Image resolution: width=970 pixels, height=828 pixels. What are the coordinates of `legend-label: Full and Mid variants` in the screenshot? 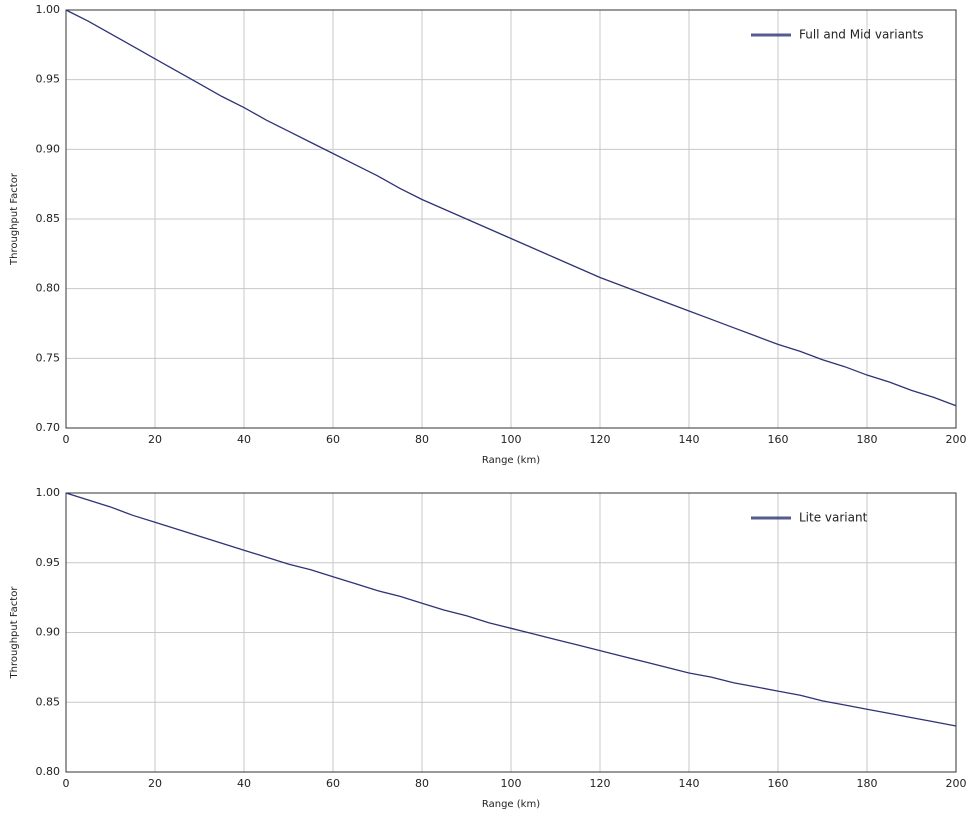 It's located at (861, 35).